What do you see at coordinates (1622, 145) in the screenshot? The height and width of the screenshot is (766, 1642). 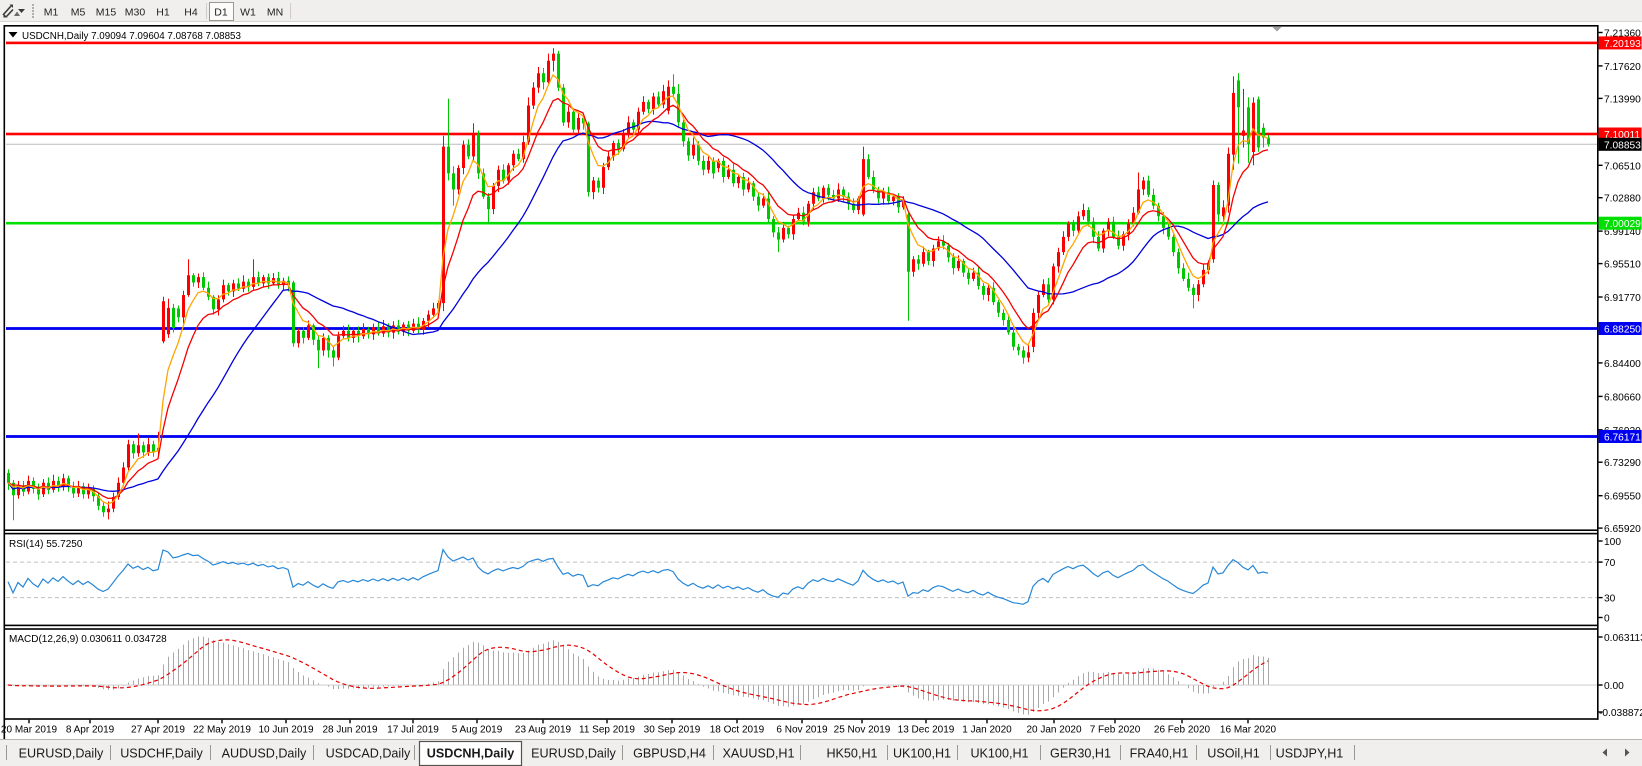 I see `svg-text: 7.08853` at bounding box center [1622, 145].